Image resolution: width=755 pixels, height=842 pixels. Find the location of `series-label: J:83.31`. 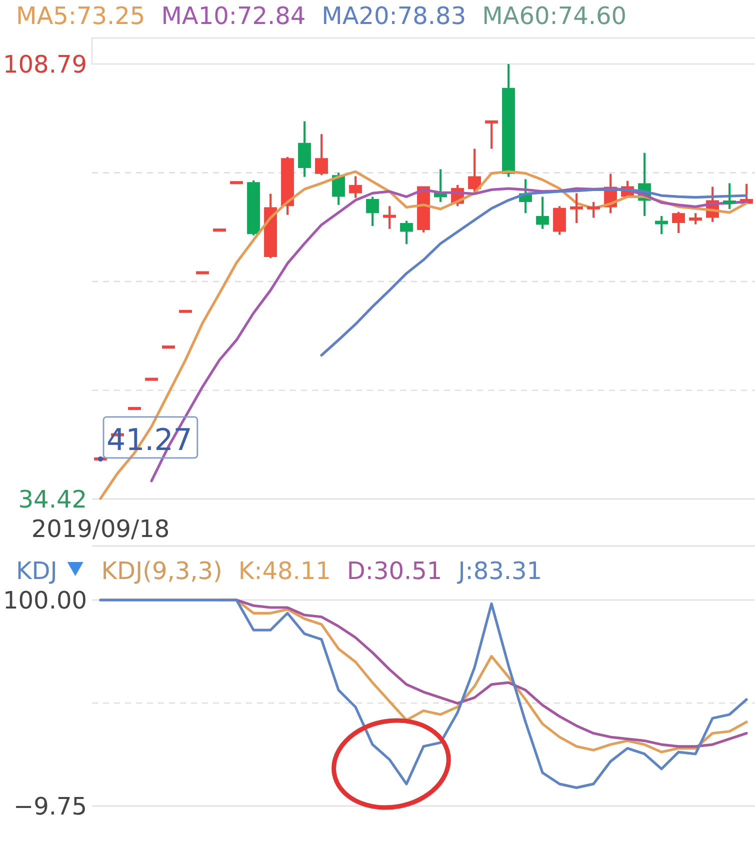

series-label: J:83.31 is located at coordinates (499, 571).